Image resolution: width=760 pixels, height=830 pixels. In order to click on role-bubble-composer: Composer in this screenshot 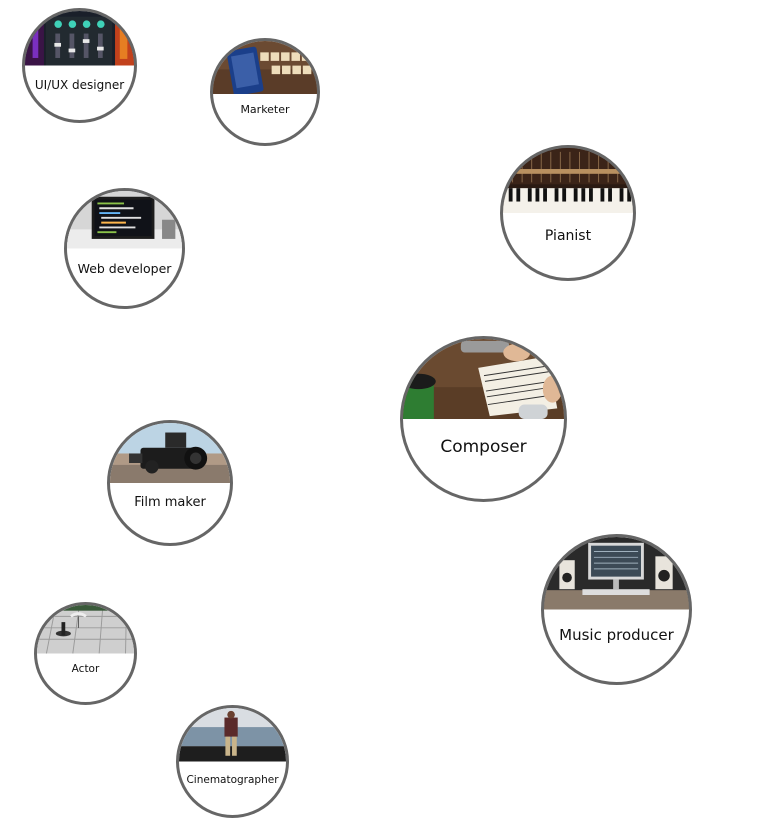, I will do `click(483, 419)`.